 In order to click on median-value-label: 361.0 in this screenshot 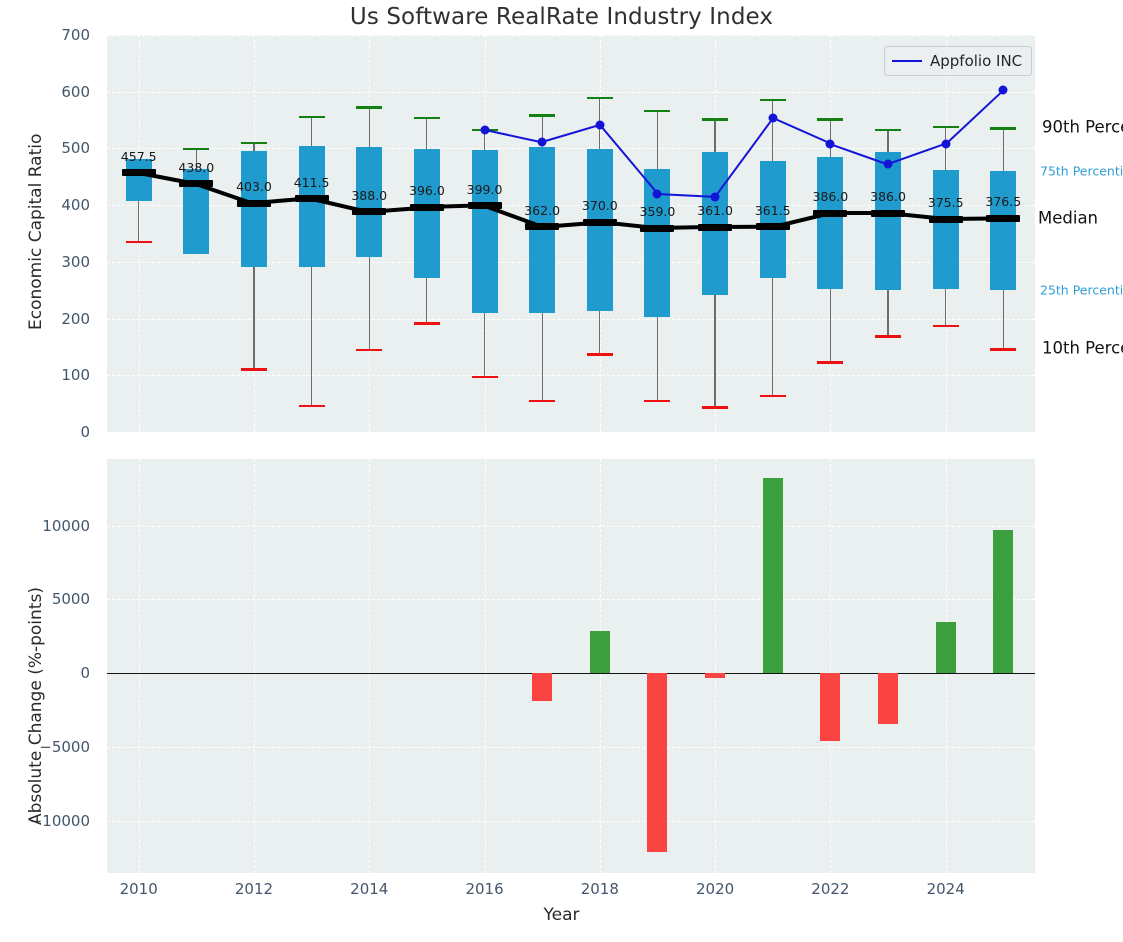, I will do `click(715, 211)`.